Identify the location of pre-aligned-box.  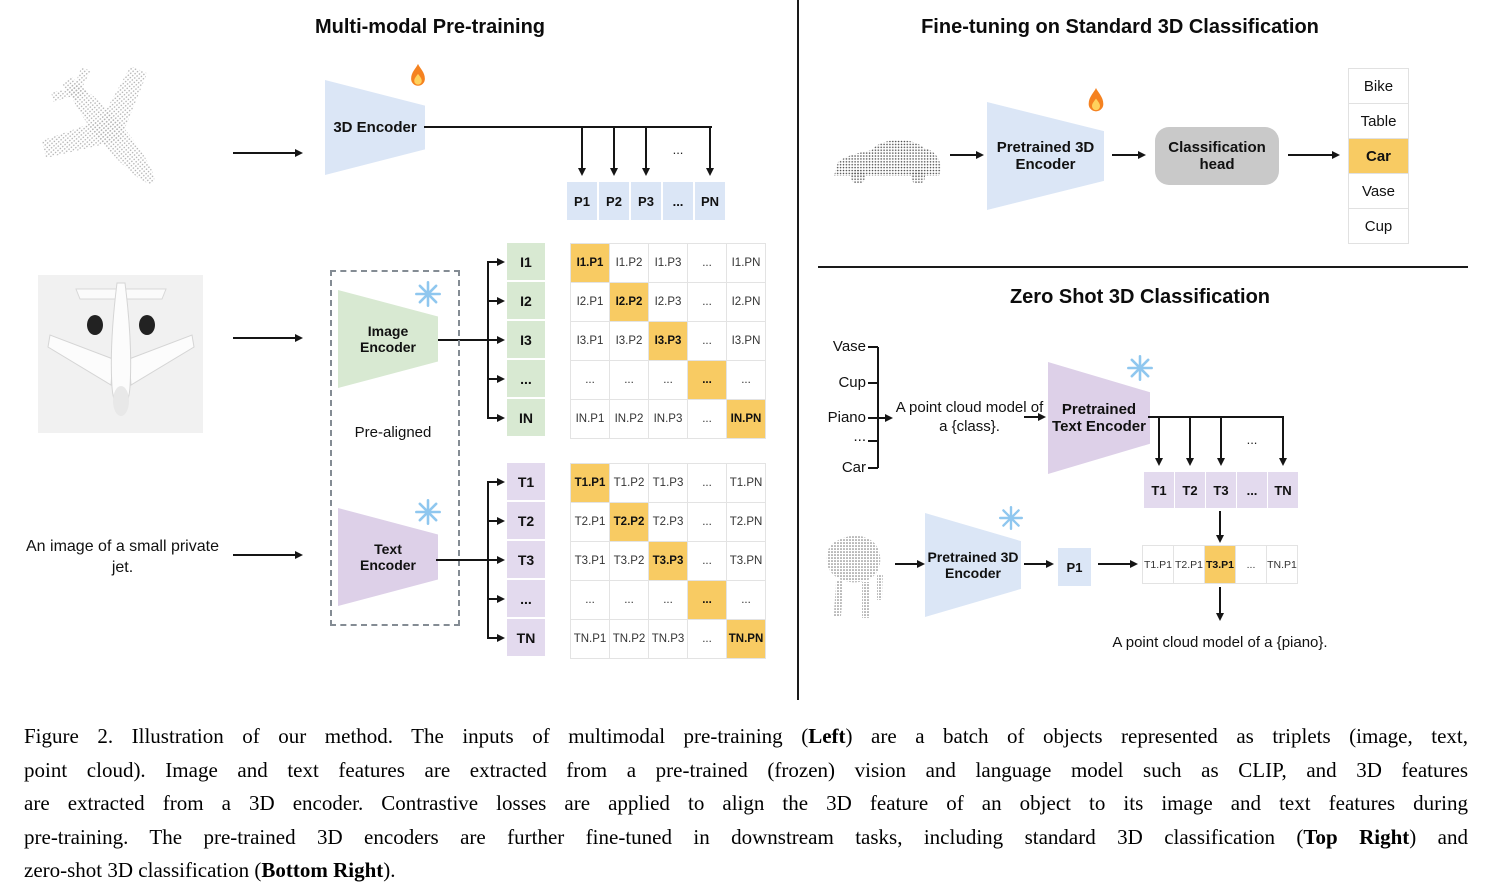
(395, 448).